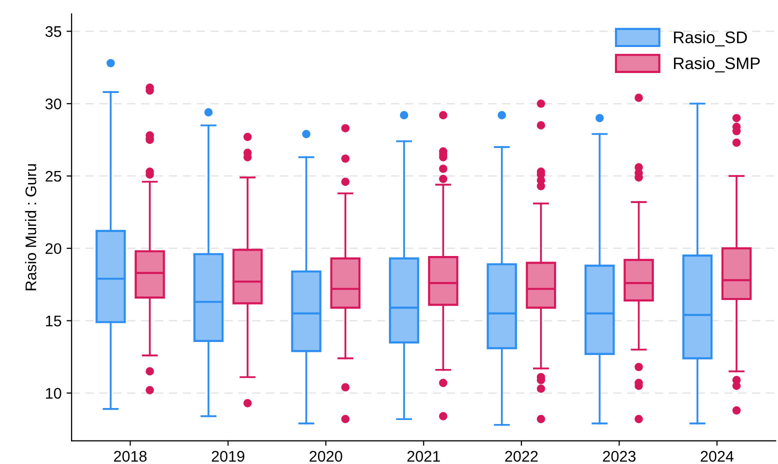 This screenshot has width=778, height=464. I want to click on x-tick-label: 2021, so click(423, 456).